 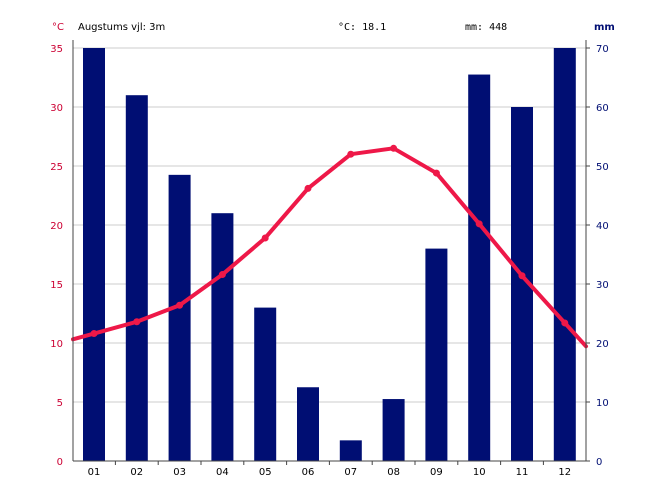 What do you see at coordinates (436, 472) in the screenshot?
I see `x-tick-label: 09` at bounding box center [436, 472].